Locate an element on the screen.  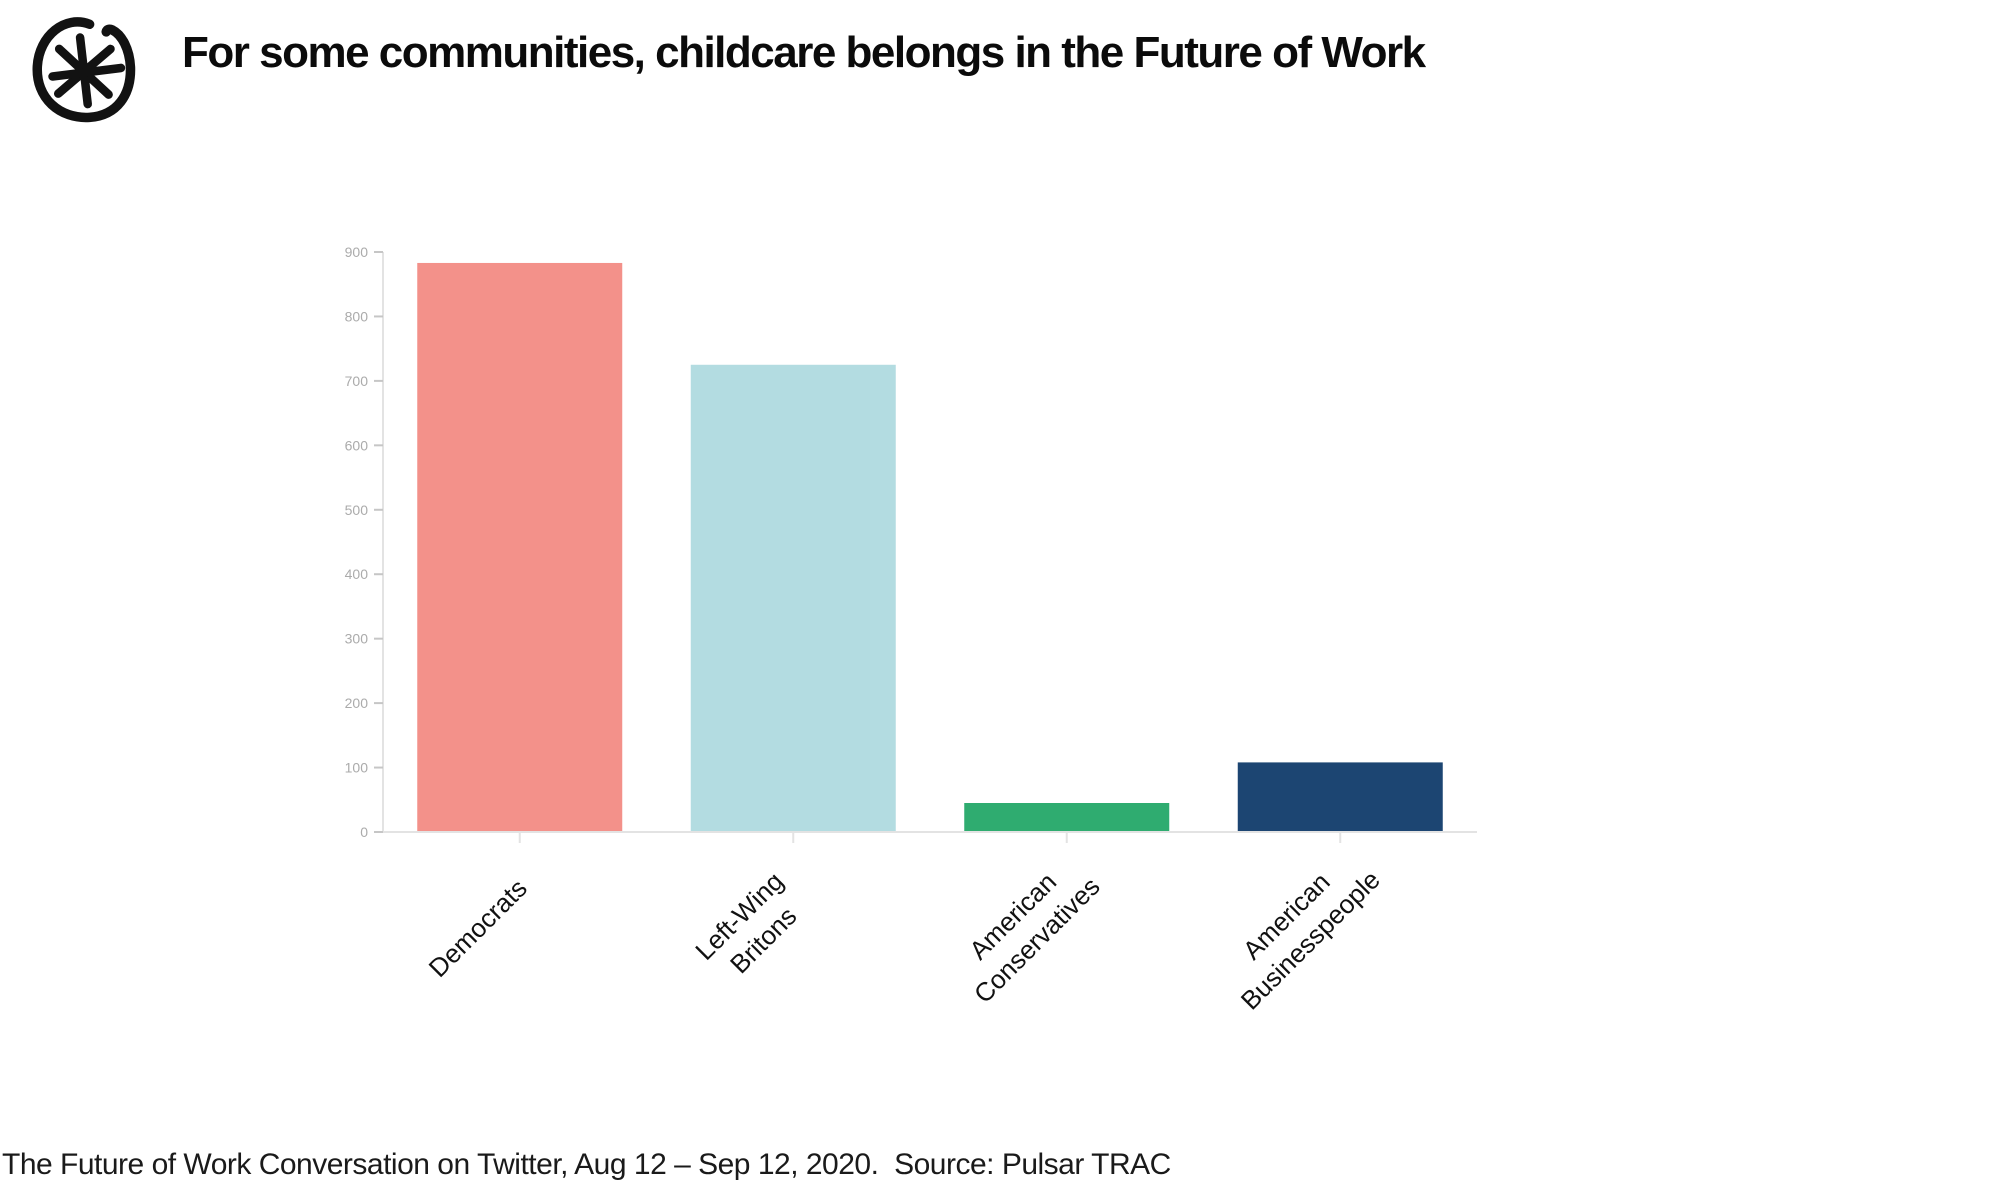
x-category-label-american-conservatives: AmericanConservatives is located at coordinates (1025, 928).